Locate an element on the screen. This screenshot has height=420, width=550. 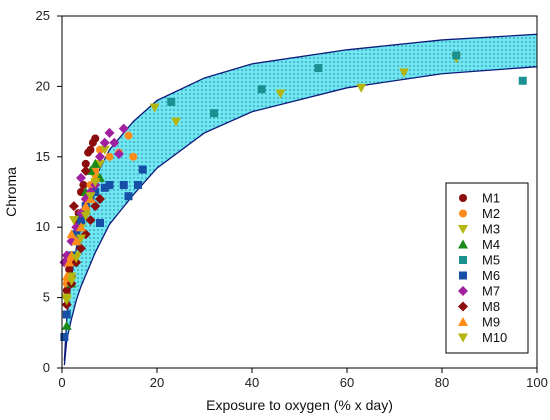
legend-marker-m2 is located at coordinates (463, 213).